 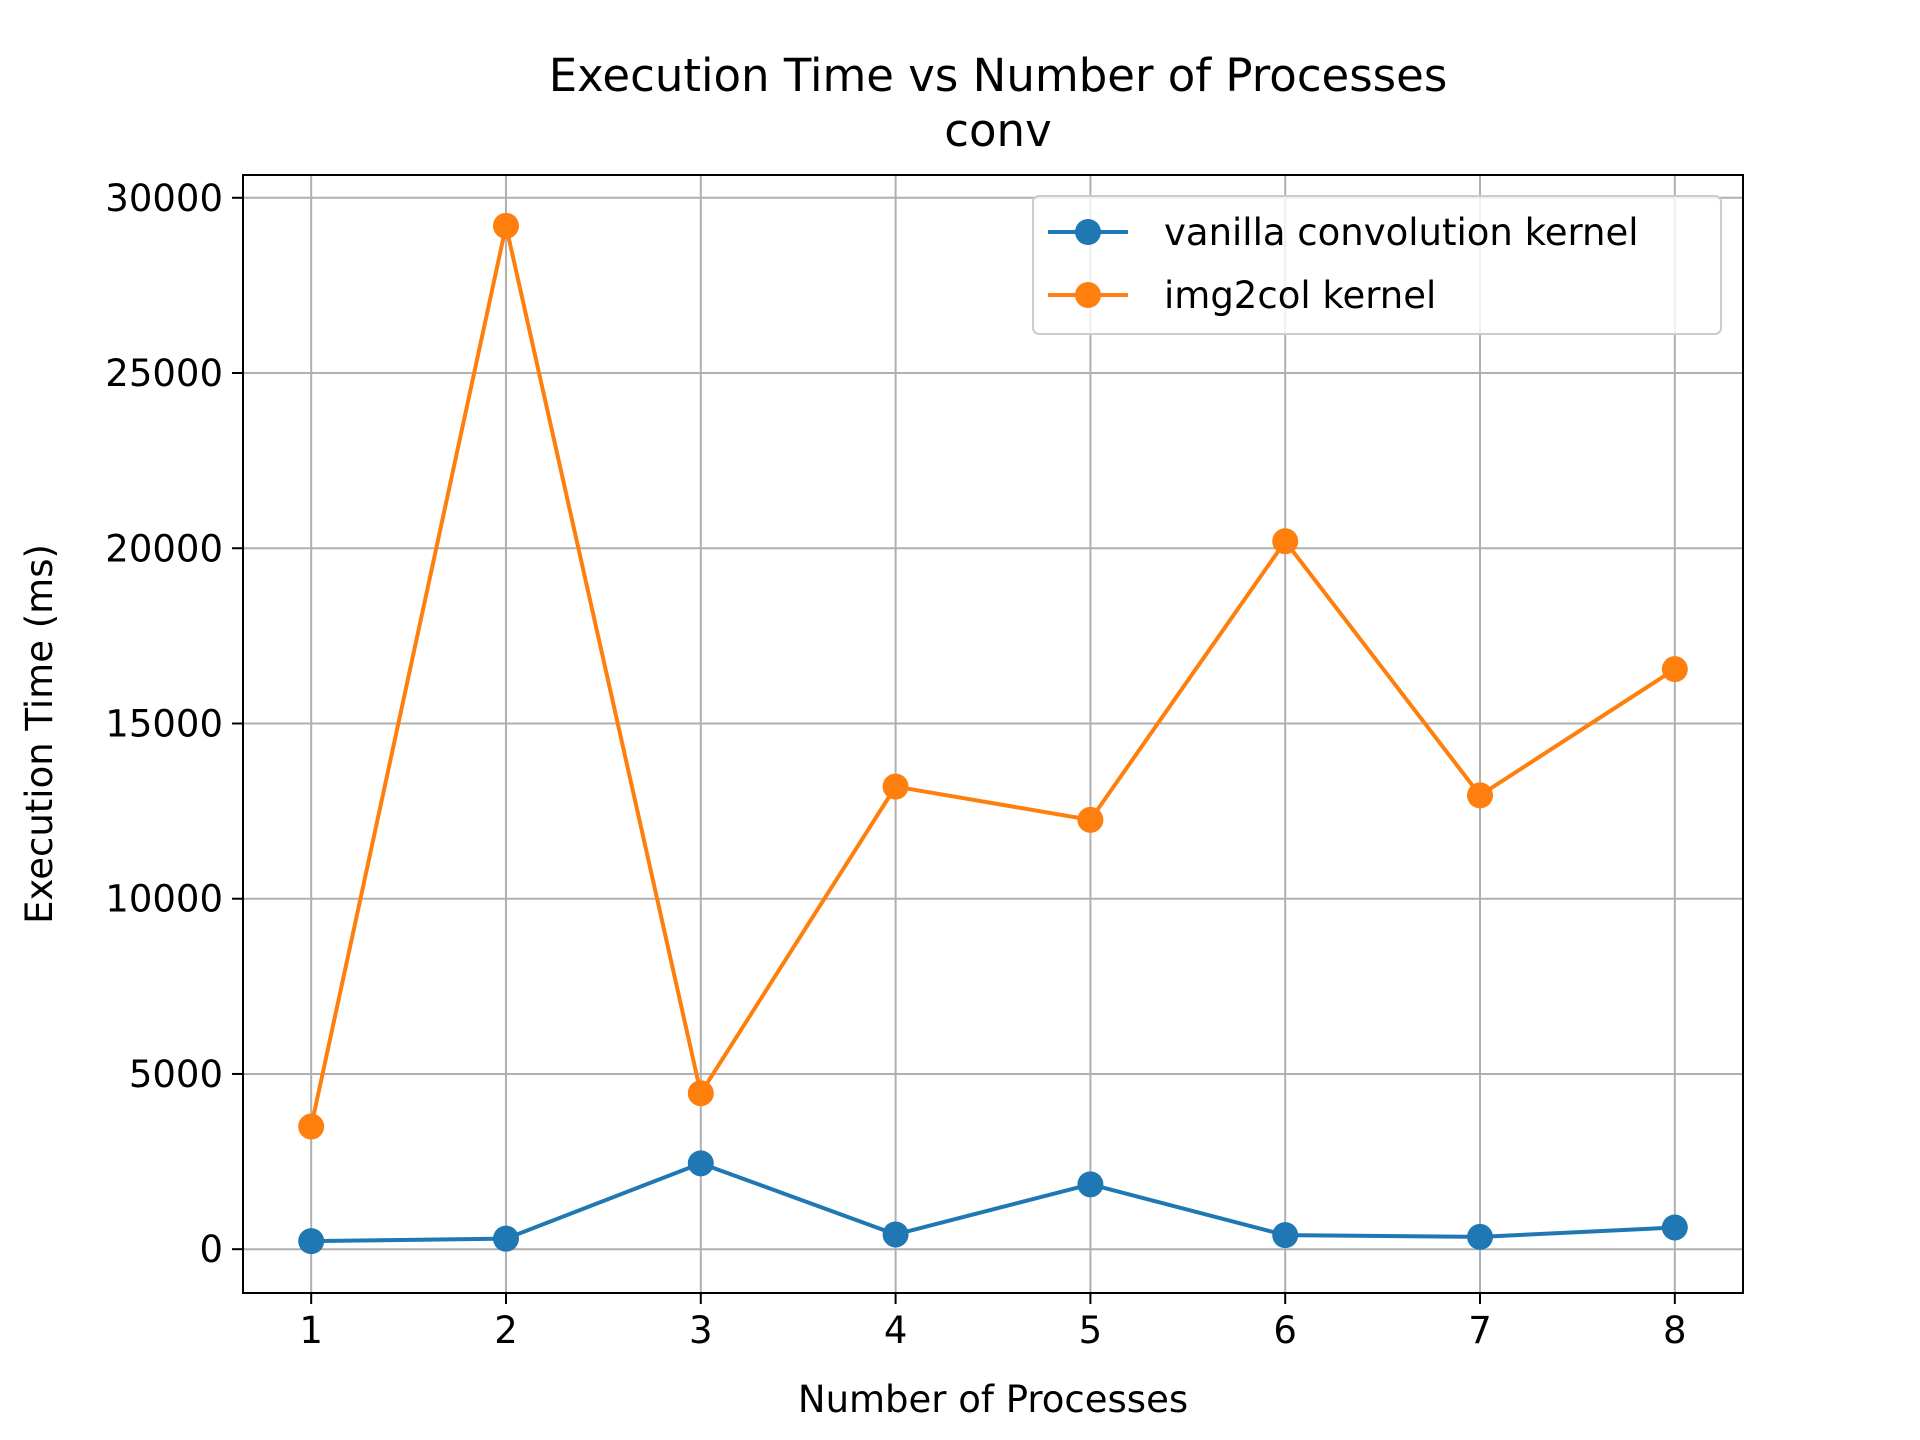 I want to click on chart-subtitle: conv, so click(x=997, y=130).